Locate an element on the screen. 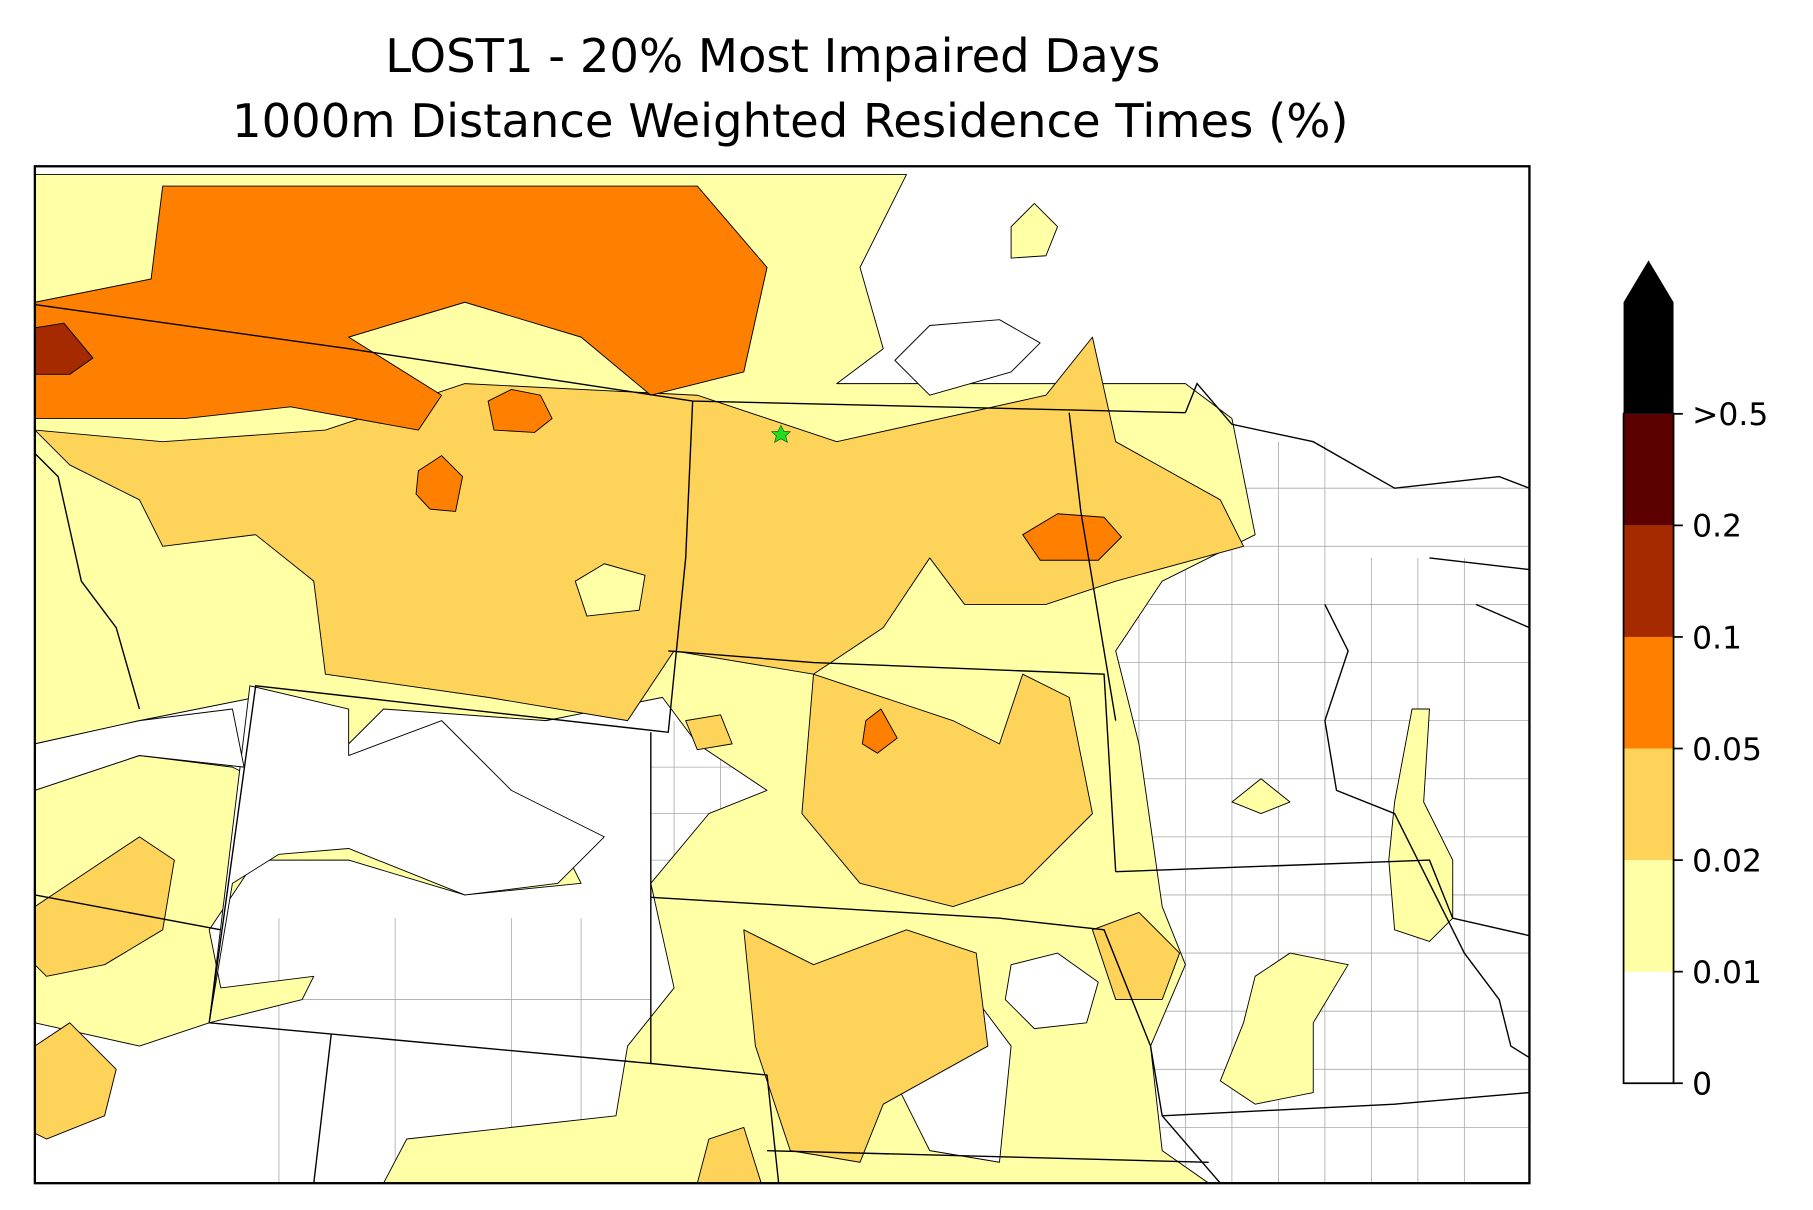  colorbar-tick-label: 0.02 is located at coordinates (1727, 861).